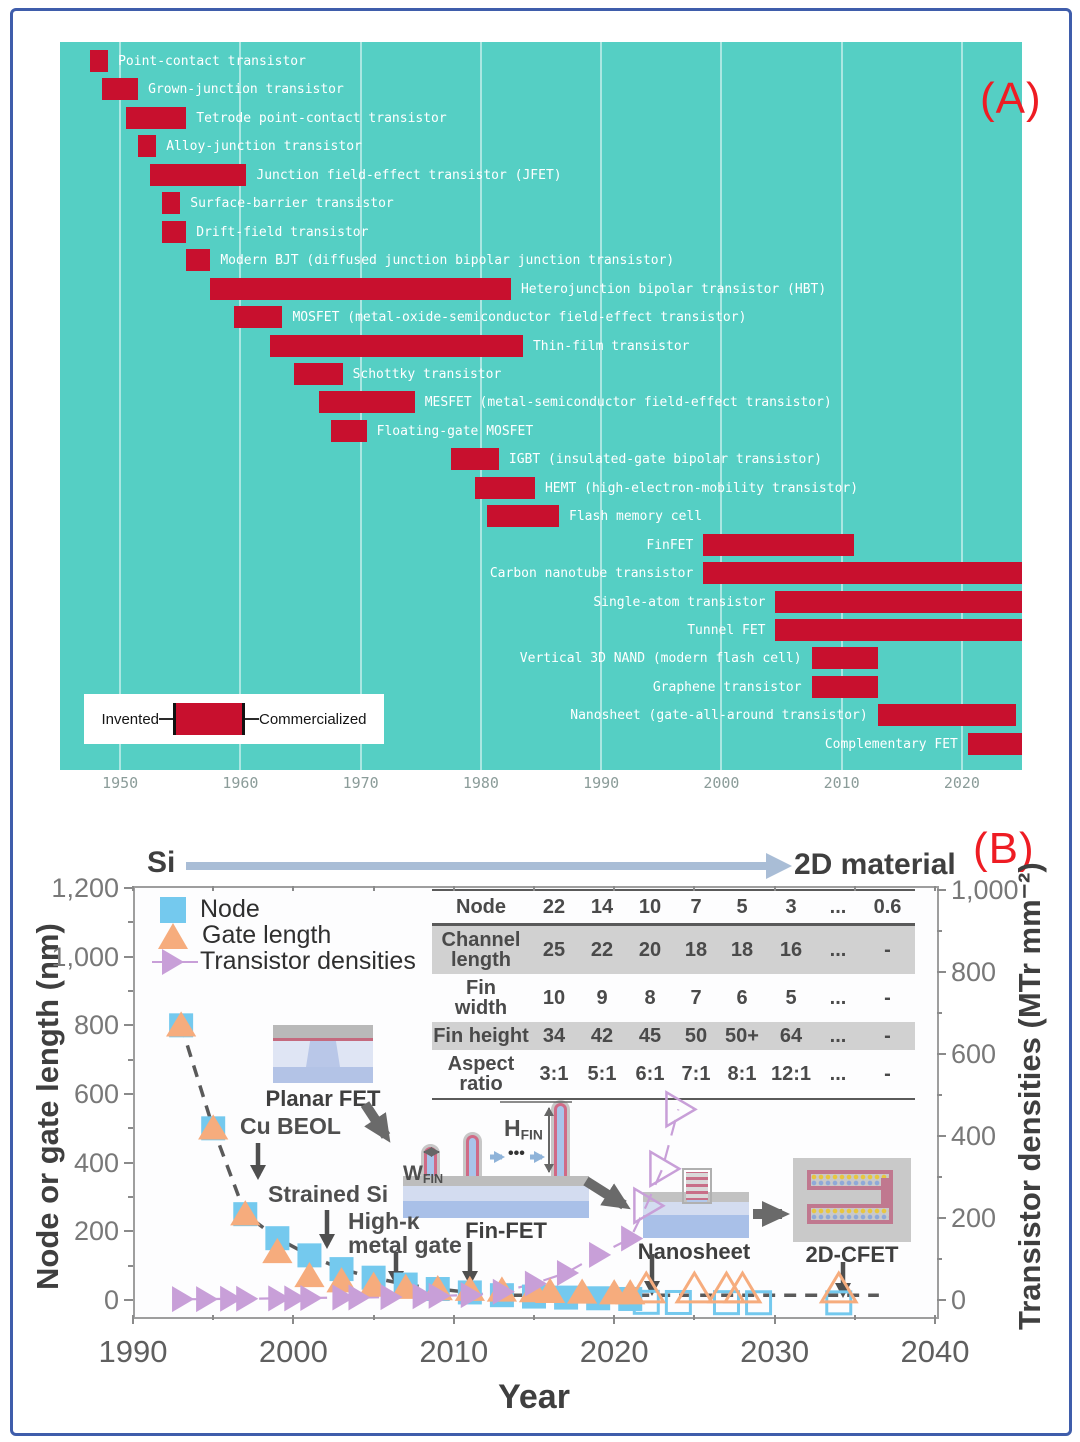  I want to click on gantt-bar-label: Surface-barrier transistor, so click(292, 204).